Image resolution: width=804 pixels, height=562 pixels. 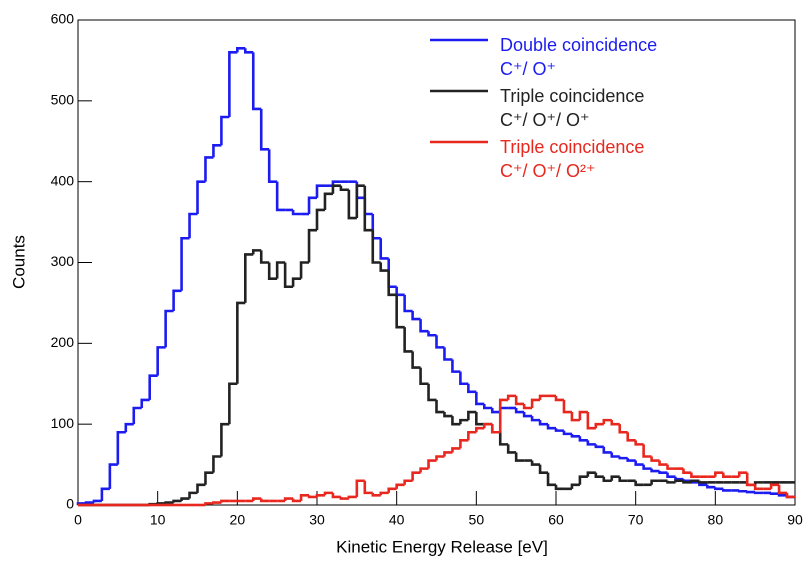 What do you see at coordinates (63, 180) in the screenshot?
I see `y-tick-label: 400` at bounding box center [63, 180].